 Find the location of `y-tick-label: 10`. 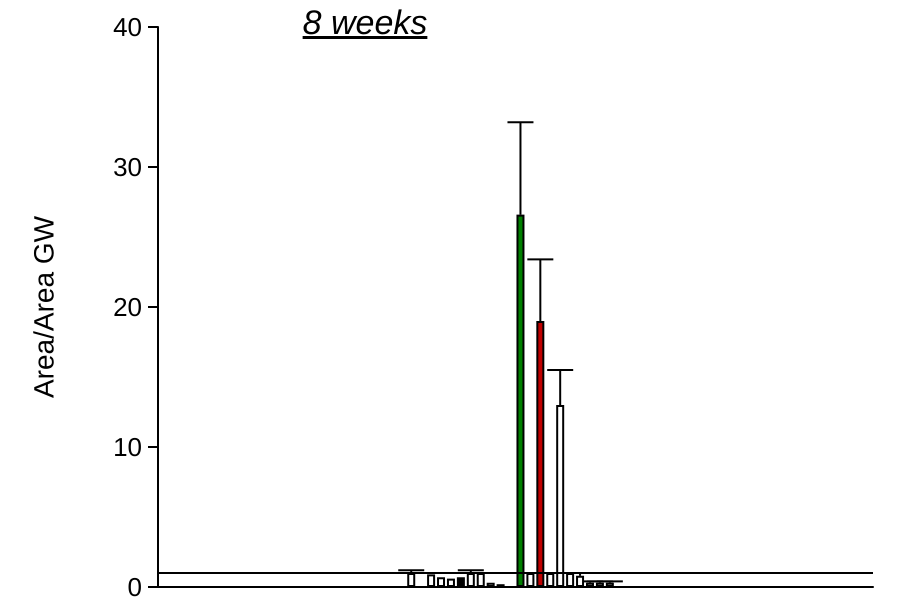

y-tick-label: 10 is located at coordinates (127, 447).